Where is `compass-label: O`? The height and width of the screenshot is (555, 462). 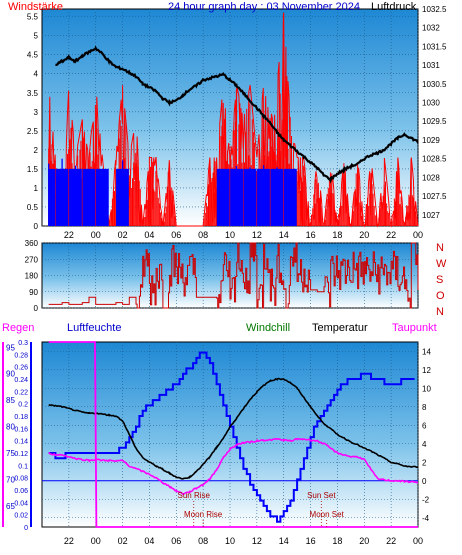
compass-label: O is located at coordinates (440, 296).